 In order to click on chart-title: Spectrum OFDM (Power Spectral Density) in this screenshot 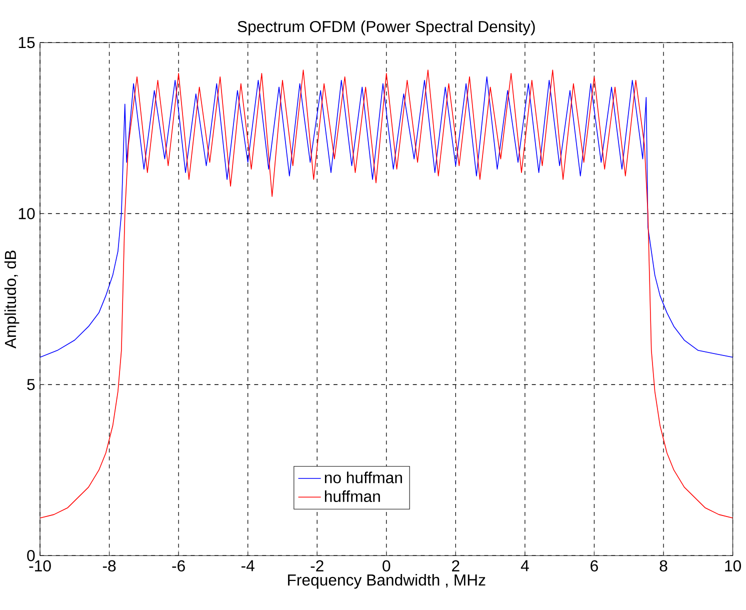, I will do `click(386, 28)`.